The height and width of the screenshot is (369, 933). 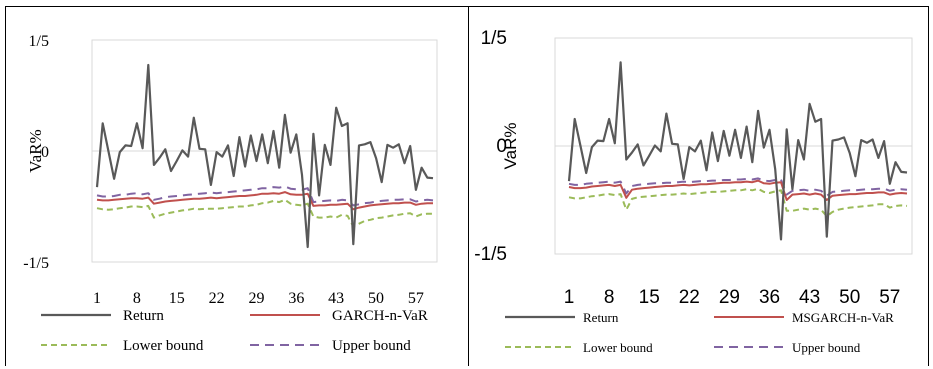 What do you see at coordinates (843, 317) in the screenshot?
I see `legend-label: MSGARCH-n-VaR` at bounding box center [843, 317].